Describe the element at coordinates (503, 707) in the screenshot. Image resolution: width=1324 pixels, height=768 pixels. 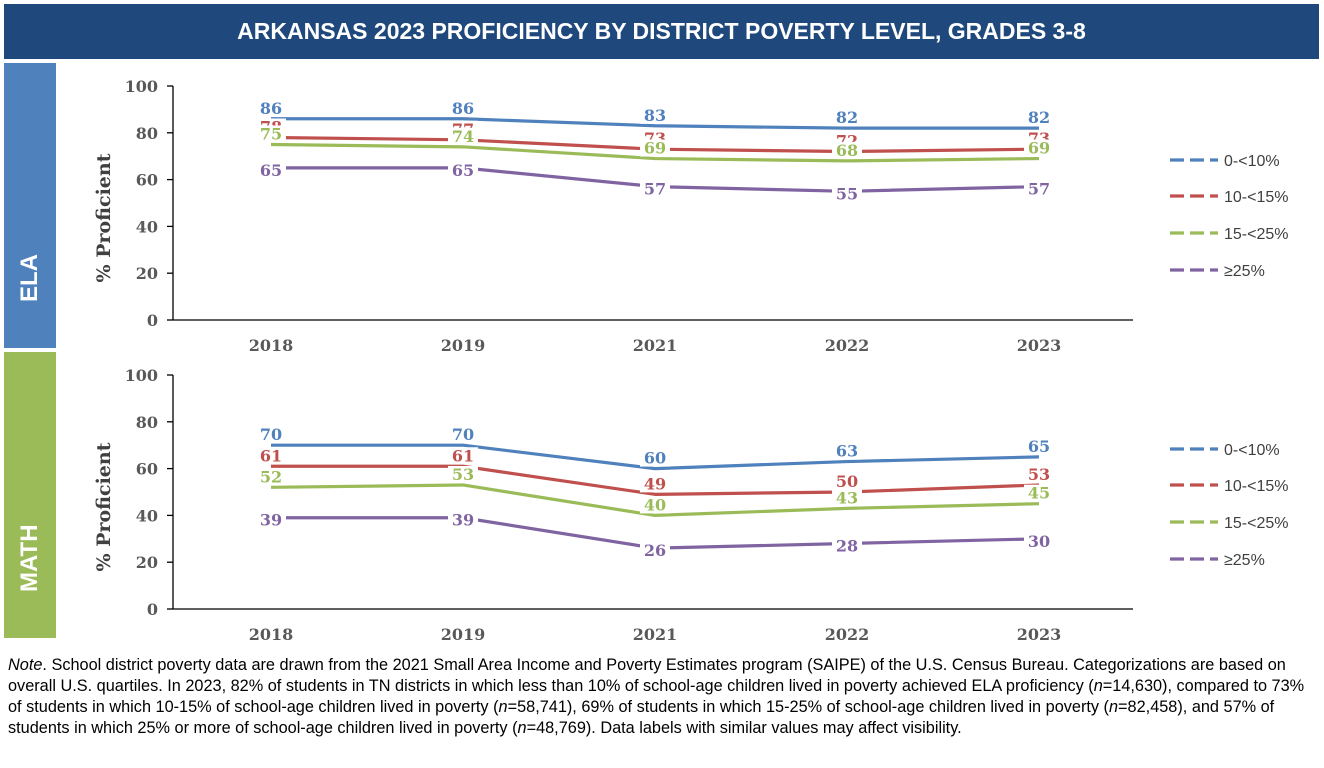
I see `note-n-symbol-2: n` at that location.